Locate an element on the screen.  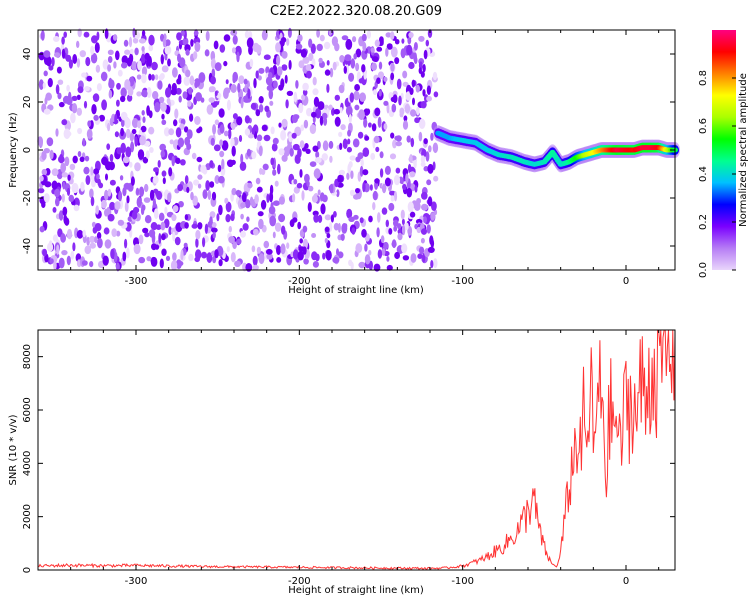
y-tick-label: 2000 is located at coordinates (27, 516).